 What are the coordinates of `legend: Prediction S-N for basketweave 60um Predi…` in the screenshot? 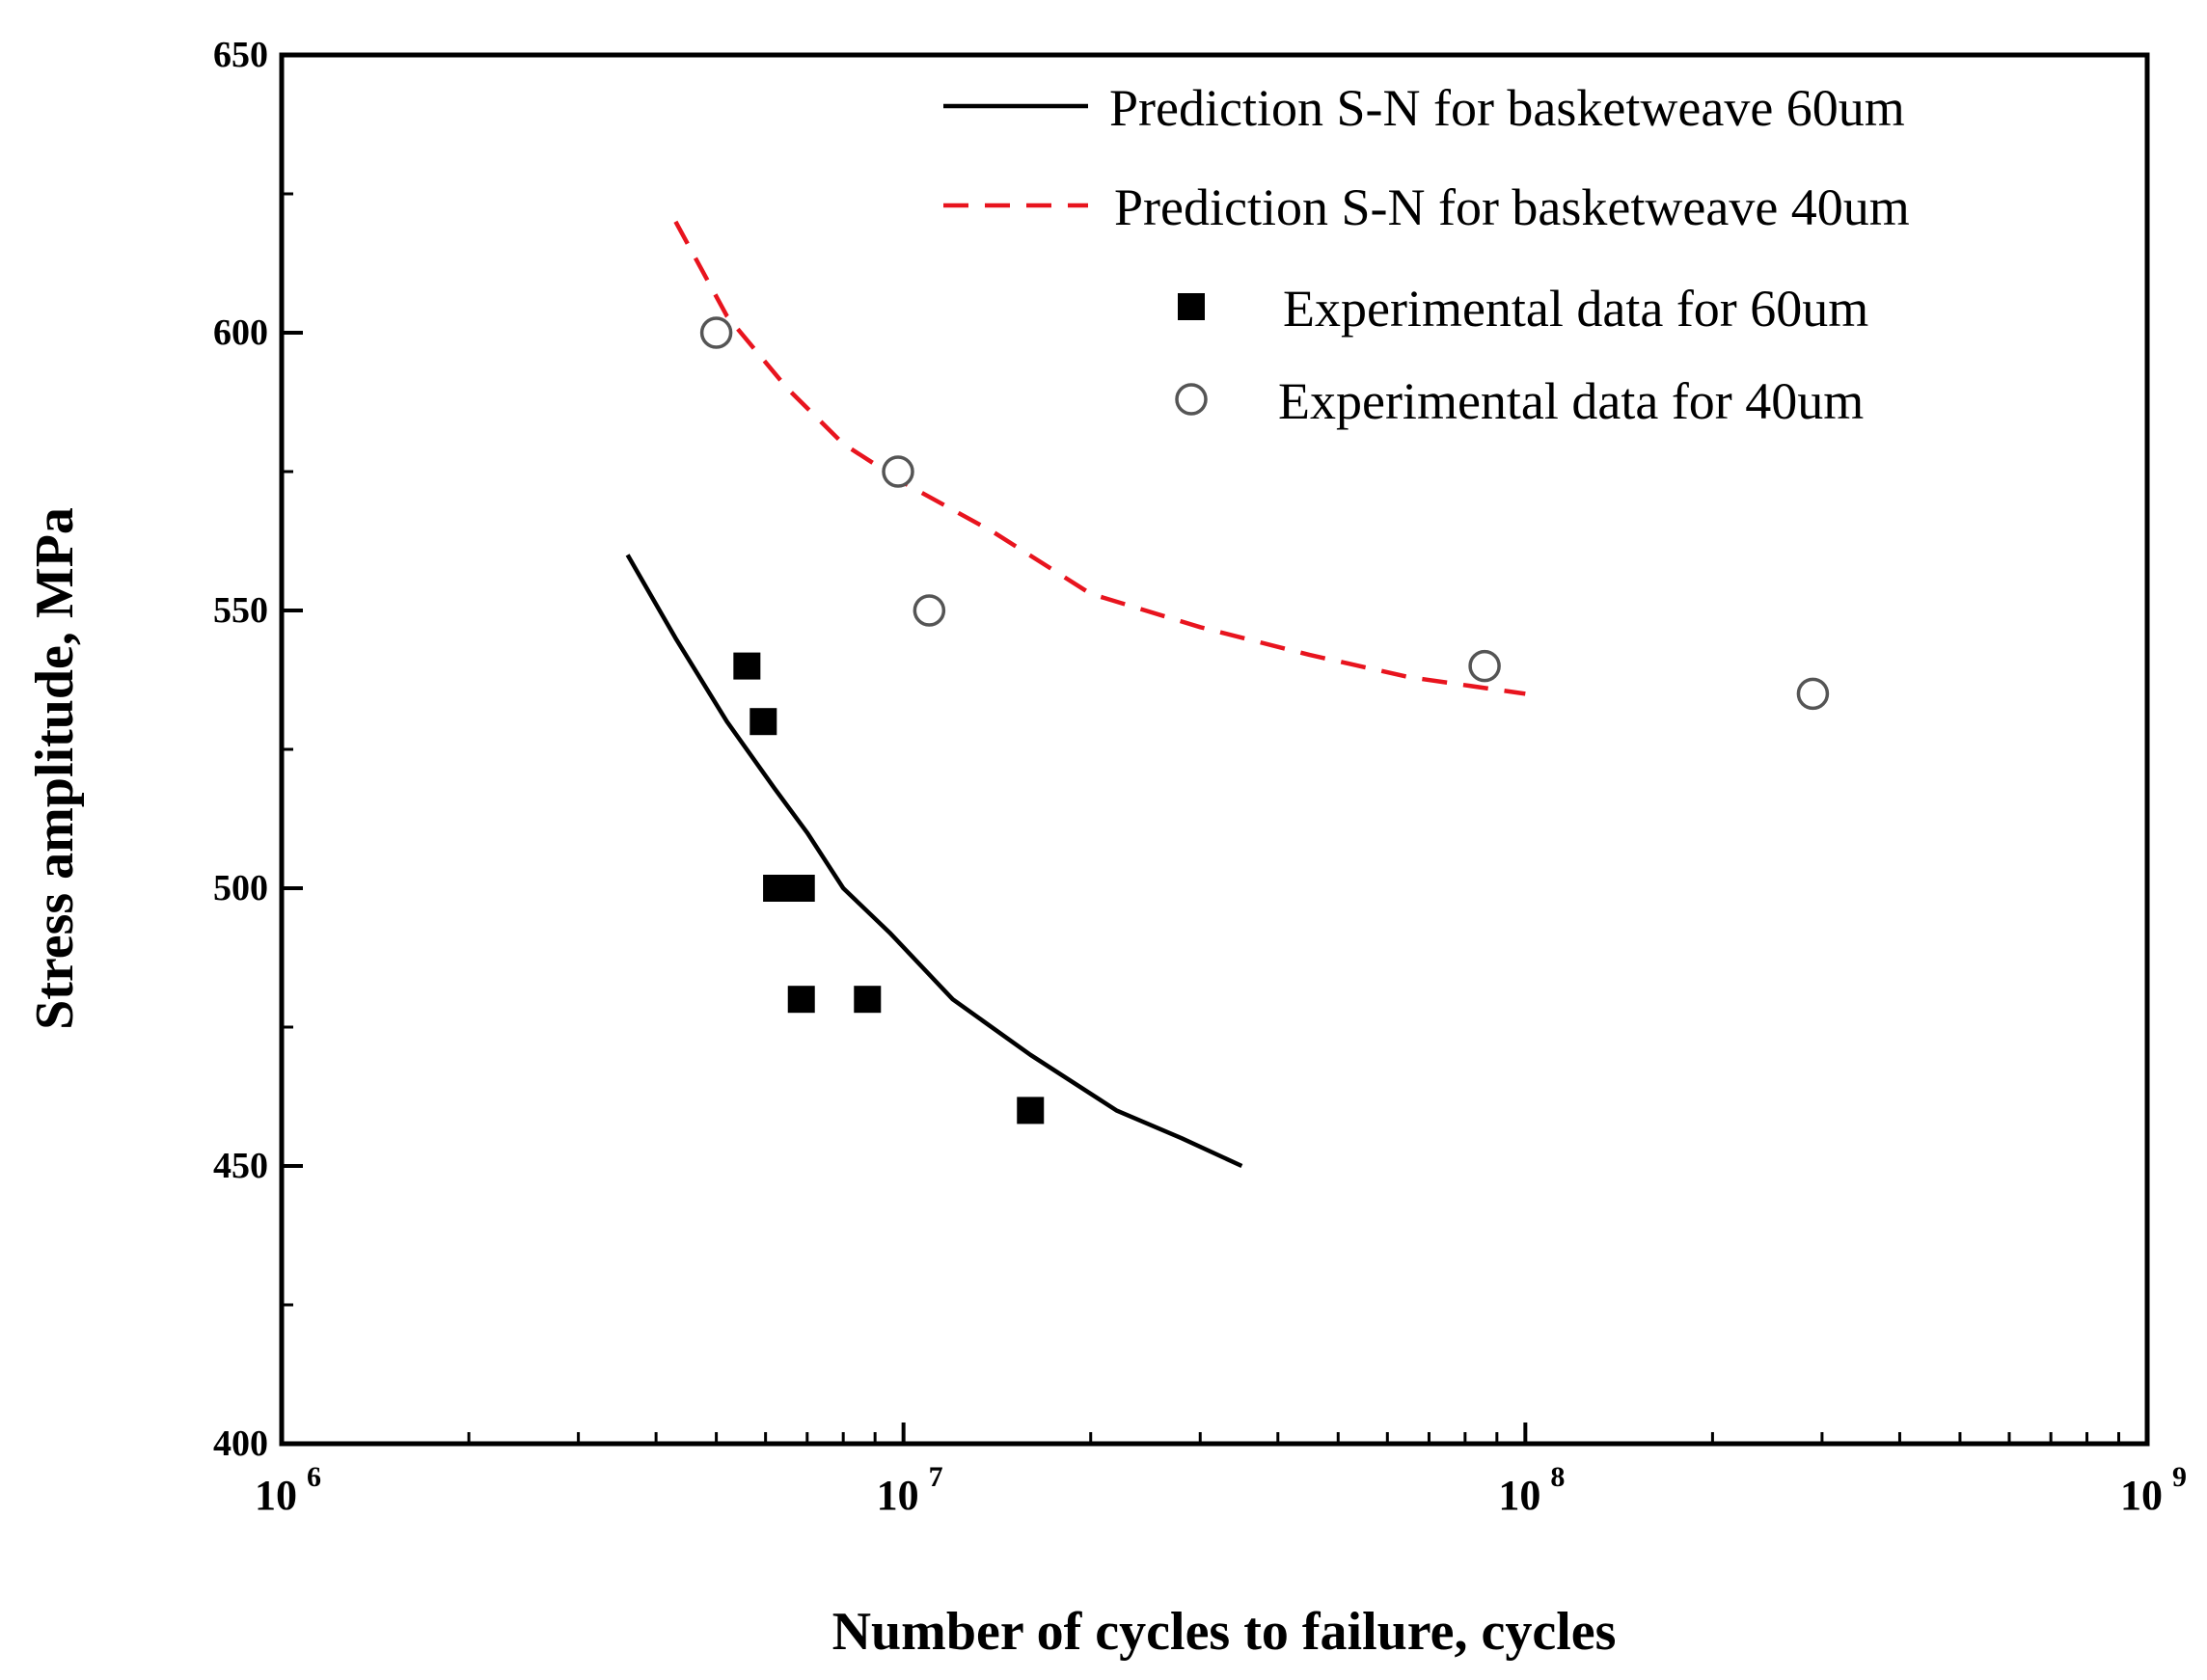 It's located at (1426, 255).